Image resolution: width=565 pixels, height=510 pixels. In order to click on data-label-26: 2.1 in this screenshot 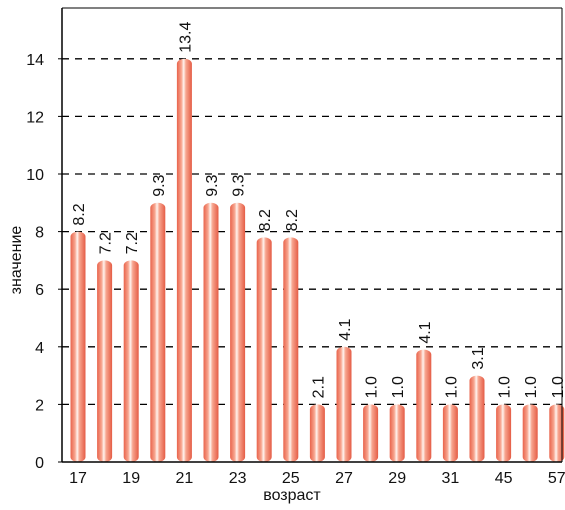, I will do `click(318, 387)`.